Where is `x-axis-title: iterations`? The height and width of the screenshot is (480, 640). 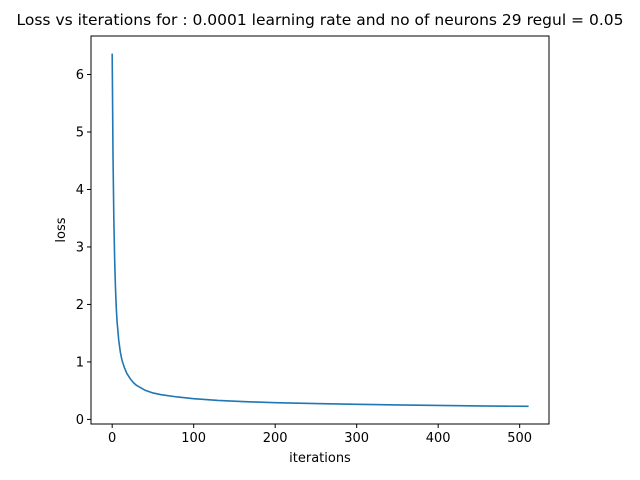
x-axis-title: iterations is located at coordinates (320, 458).